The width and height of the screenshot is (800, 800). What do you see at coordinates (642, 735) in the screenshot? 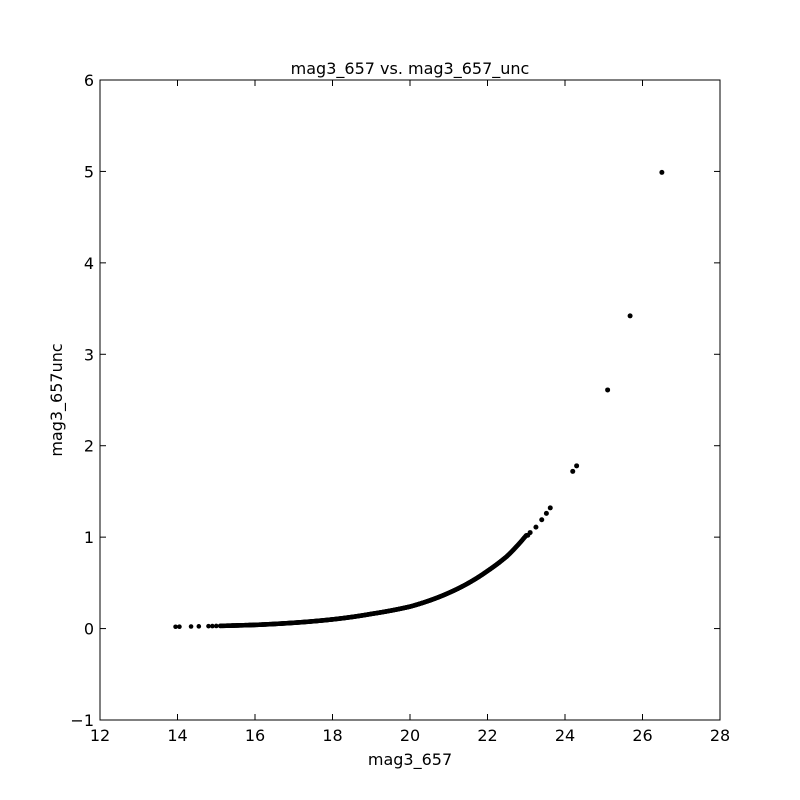
I see `x-tick-label: 26` at bounding box center [642, 735].